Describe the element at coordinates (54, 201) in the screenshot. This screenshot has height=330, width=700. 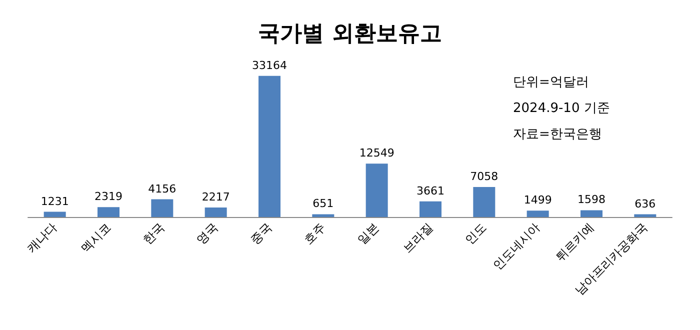
I see `data-label: 1231` at that location.